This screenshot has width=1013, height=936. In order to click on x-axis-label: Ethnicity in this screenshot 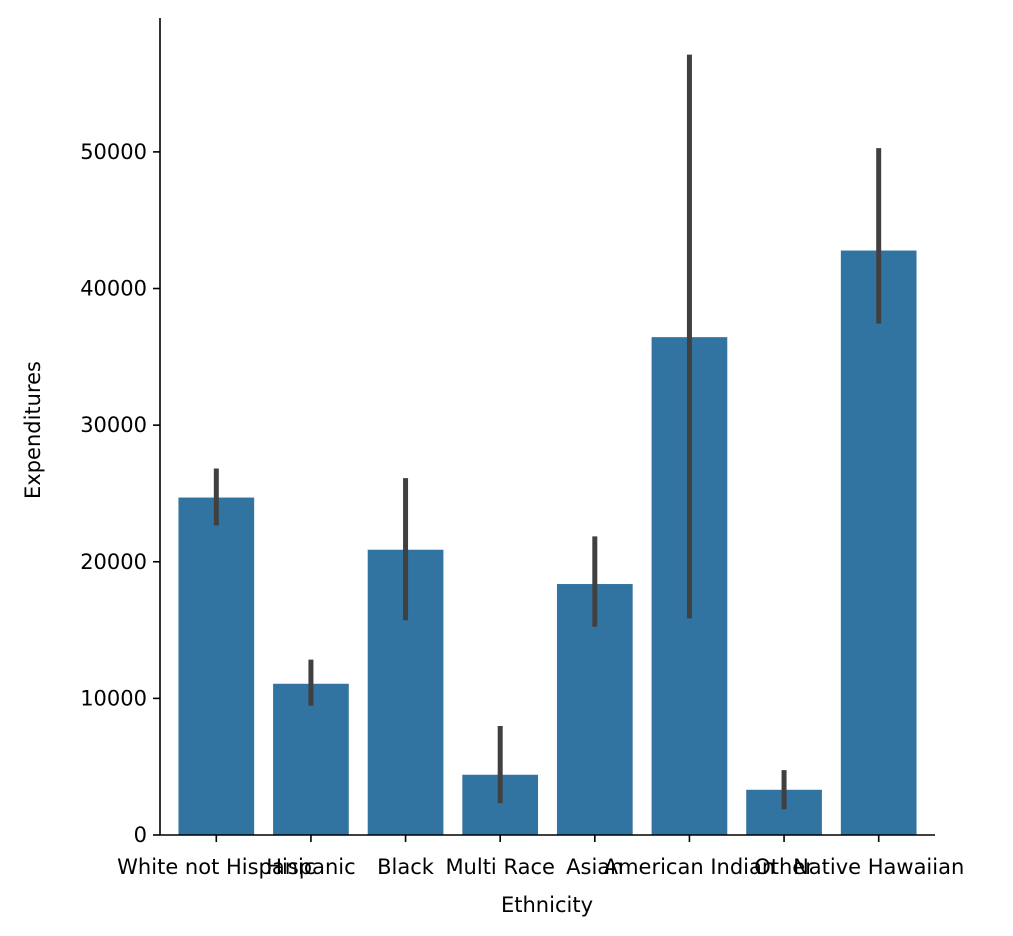, I will do `click(547, 905)`.